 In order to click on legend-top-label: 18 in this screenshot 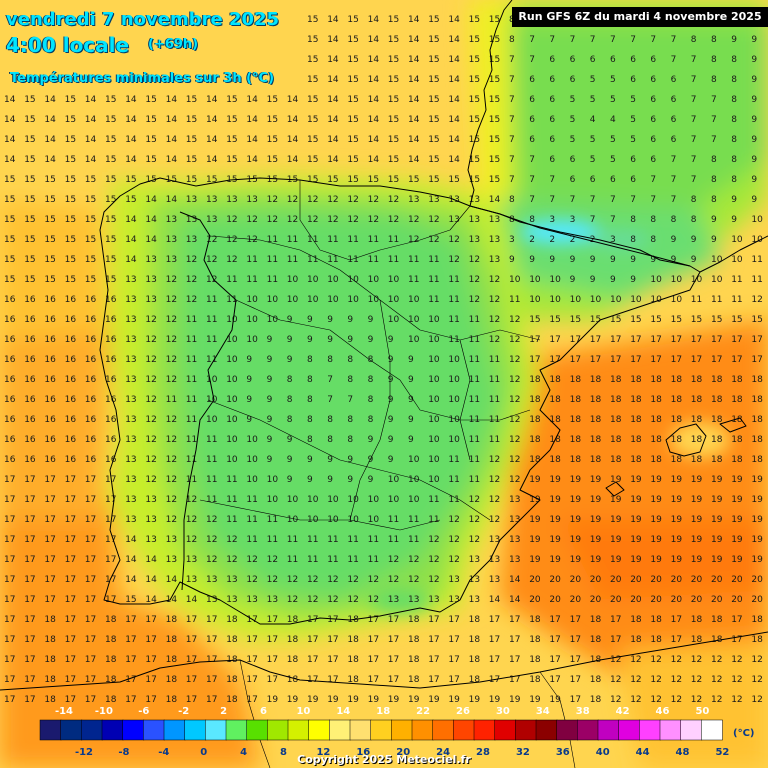, I will do `click(383, 711)`.